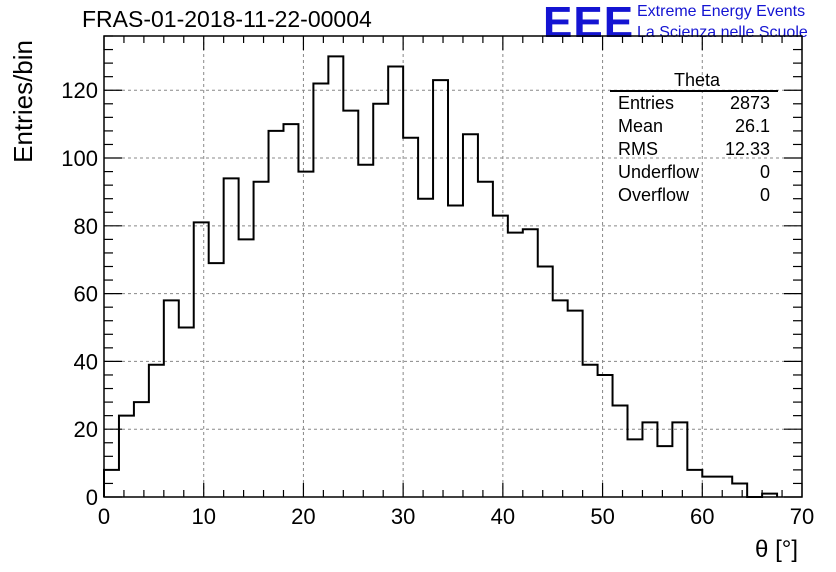  Describe the element at coordinates (227, 19) in the screenshot. I see `chart-title: FRAS-01-2018-11-22-00004` at that location.